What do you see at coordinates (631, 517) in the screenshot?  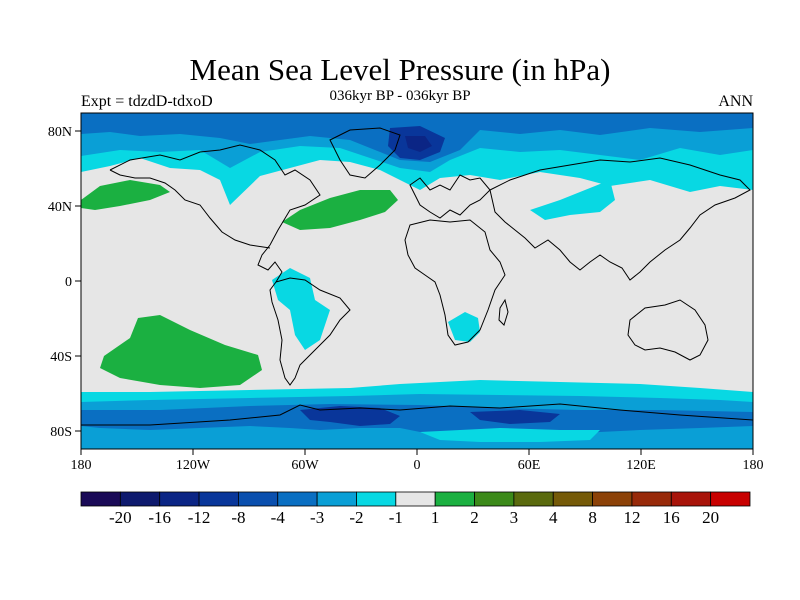 I see `colorbar-label: 12` at bounding box center [631, 517].